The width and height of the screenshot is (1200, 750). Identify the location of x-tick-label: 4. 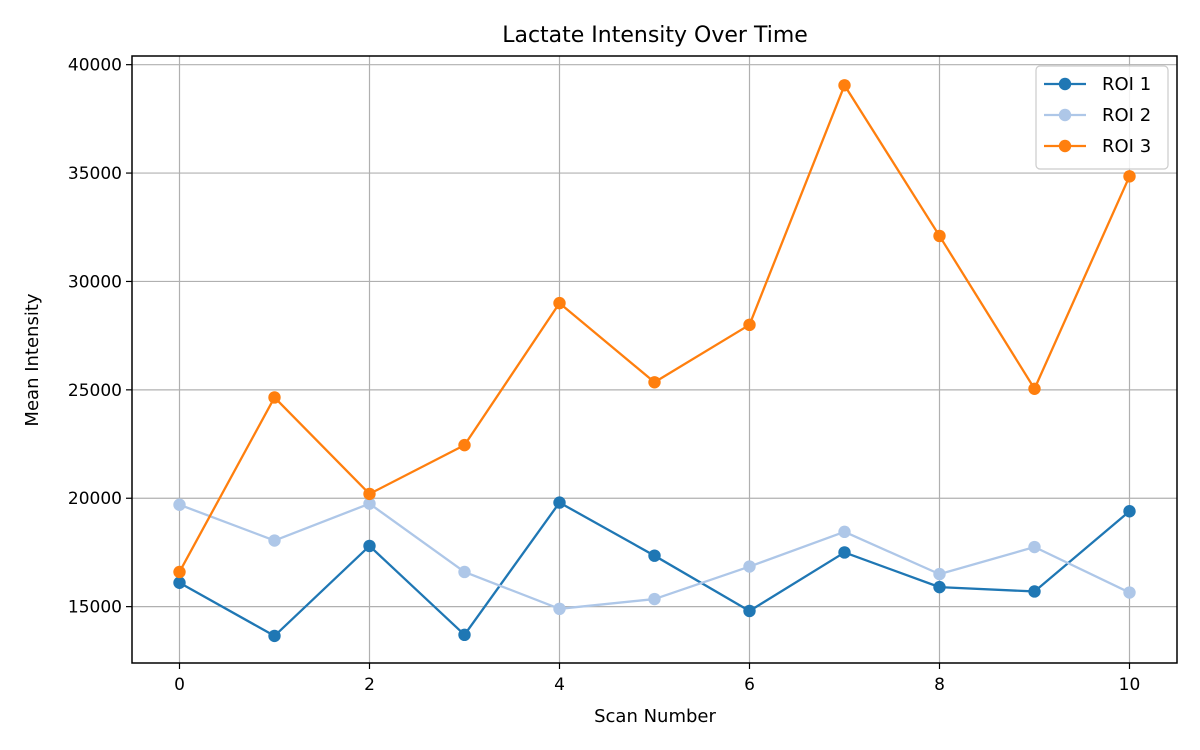
(559, 685).